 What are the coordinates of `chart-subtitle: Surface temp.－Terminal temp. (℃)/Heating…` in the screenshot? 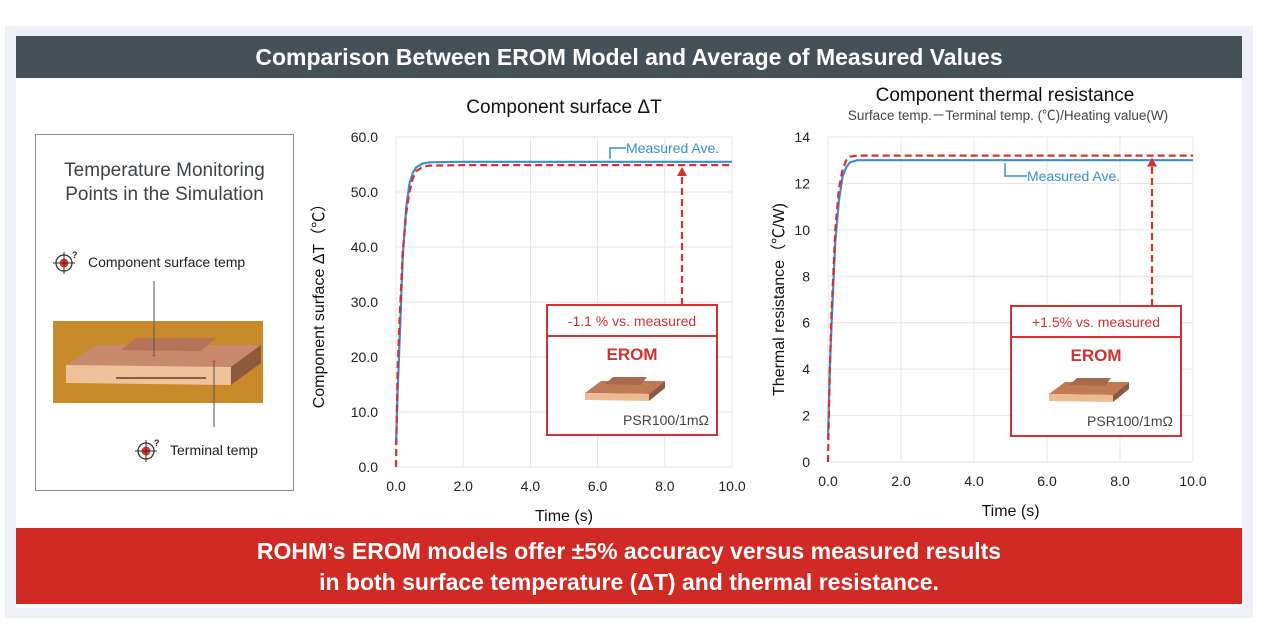 It's located at (1008, 115).